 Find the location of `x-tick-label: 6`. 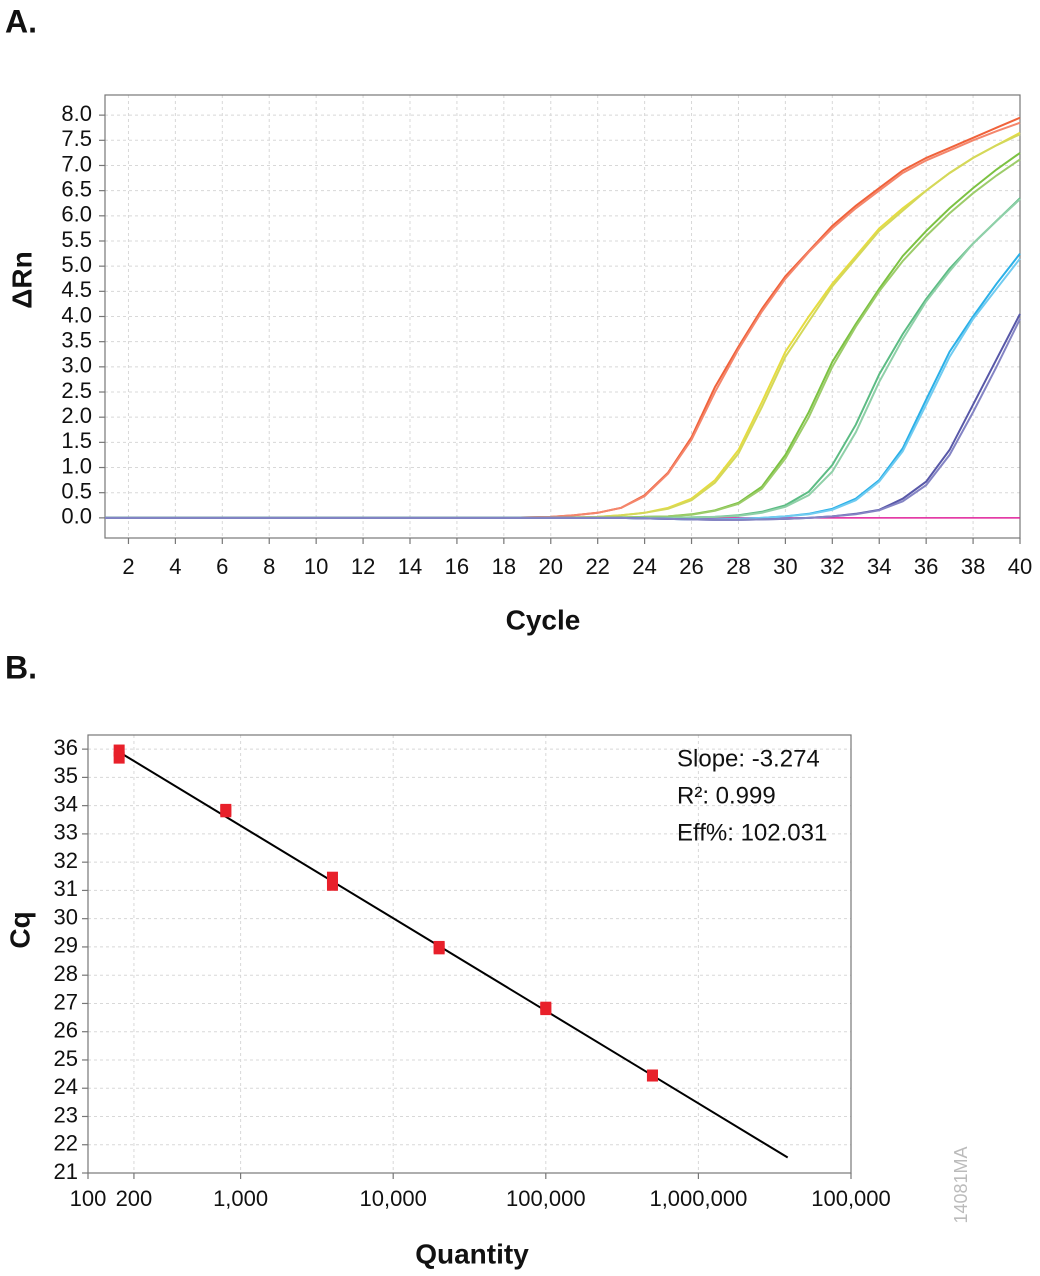

x-tick-label: 6 is located at coordinates (222, 566).